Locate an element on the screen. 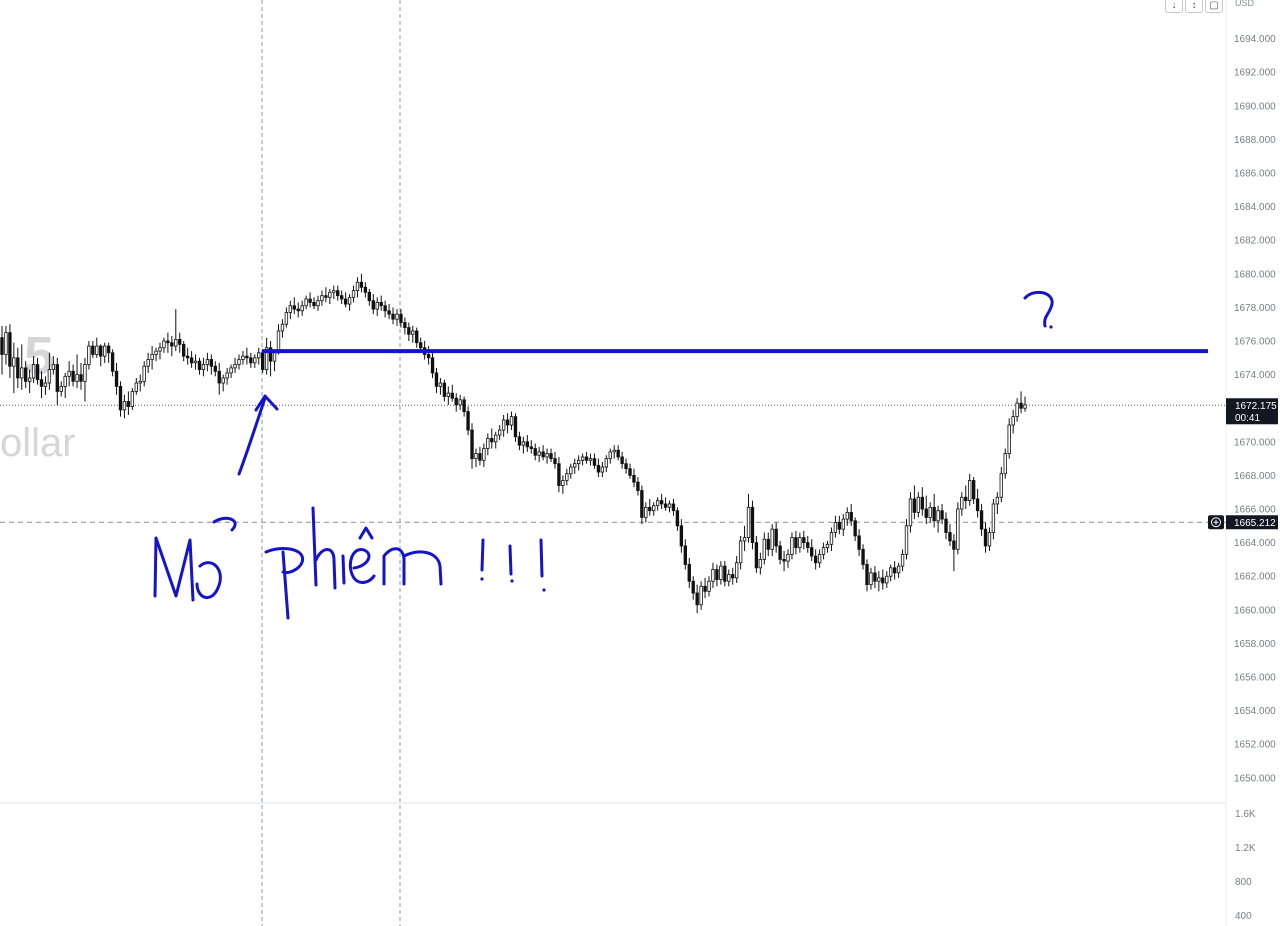 This screenshot has height=926, width=1280. handwritten-text is located at coordinates (349, 563).